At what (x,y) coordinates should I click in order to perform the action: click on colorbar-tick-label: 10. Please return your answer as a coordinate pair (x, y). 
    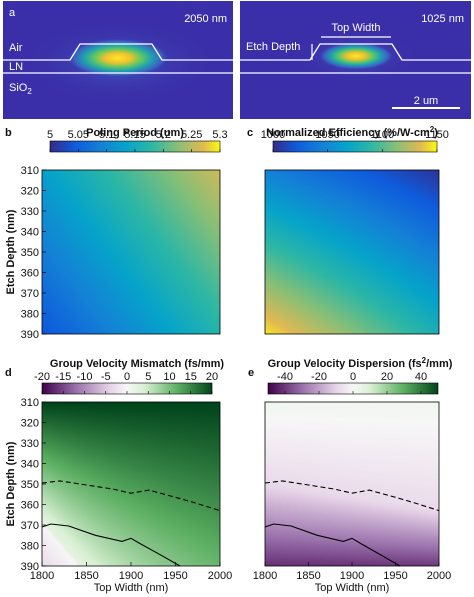
    Looking at the image, I should click on (169, 377).